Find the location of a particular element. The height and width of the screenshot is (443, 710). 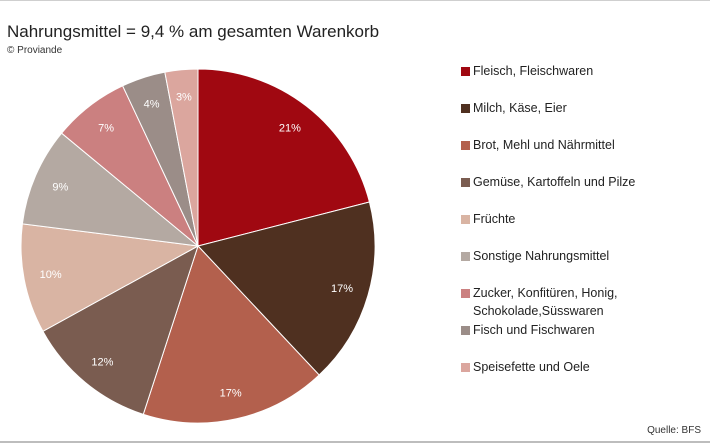

pie-slice-milch-kaese-eier is located at coordinates (286, 288).